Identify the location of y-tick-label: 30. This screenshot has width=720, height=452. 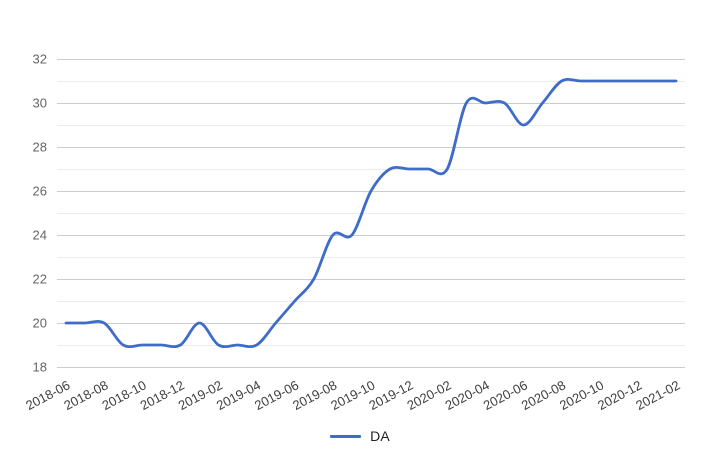
(40, 103).